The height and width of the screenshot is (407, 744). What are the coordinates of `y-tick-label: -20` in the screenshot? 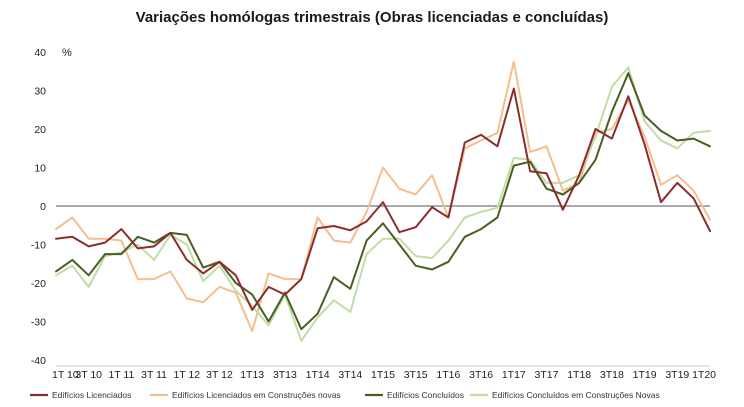 It's located at (38, 284).